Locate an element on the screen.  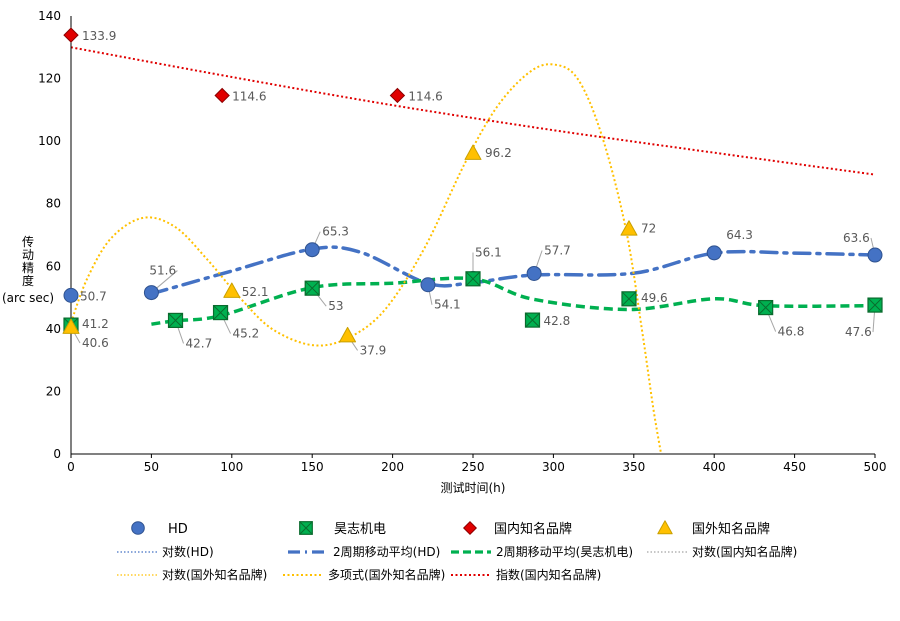
x-axis-title: 测试时间(h) is located at coordinates (473, 487).